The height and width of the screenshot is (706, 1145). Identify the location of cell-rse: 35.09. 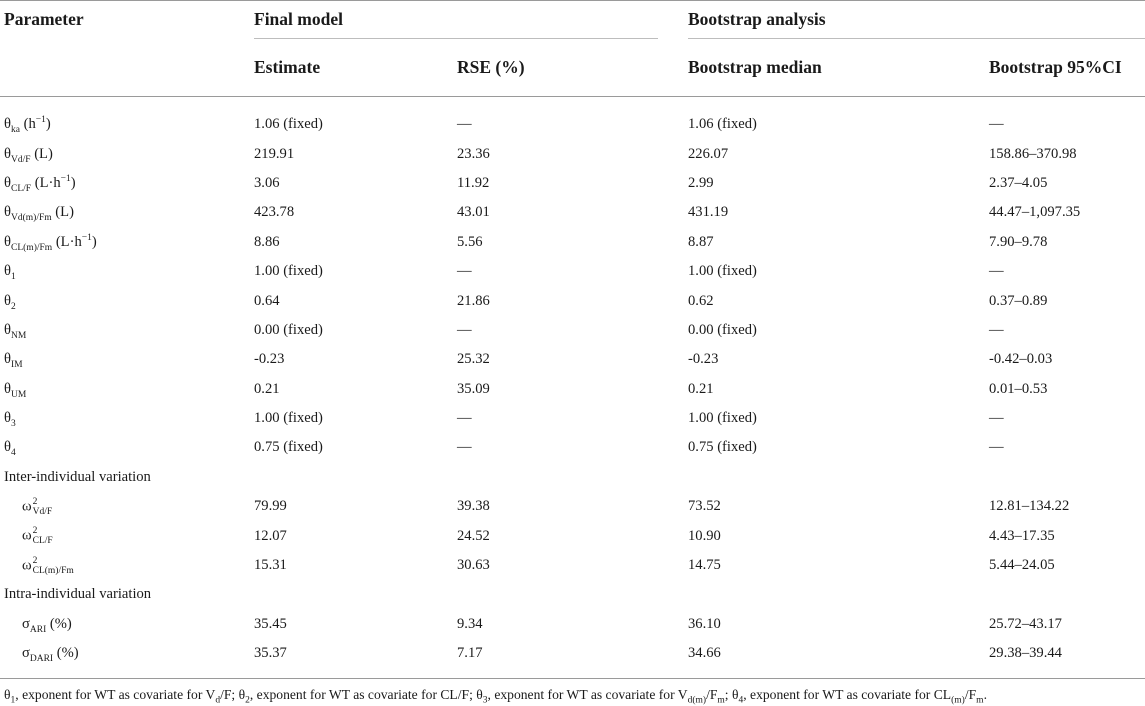
(473, 388).